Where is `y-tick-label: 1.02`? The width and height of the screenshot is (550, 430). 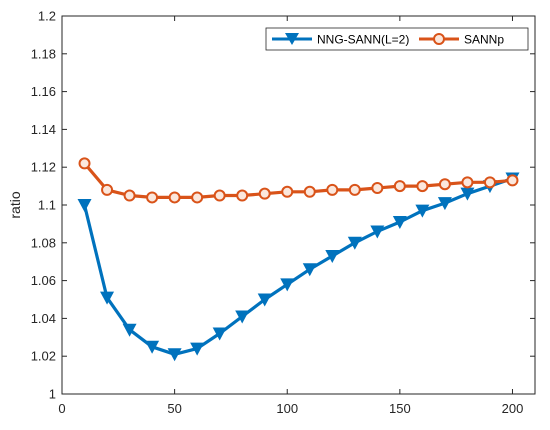 y-tick-label: 1.02 is located at coordinates (43, 356).